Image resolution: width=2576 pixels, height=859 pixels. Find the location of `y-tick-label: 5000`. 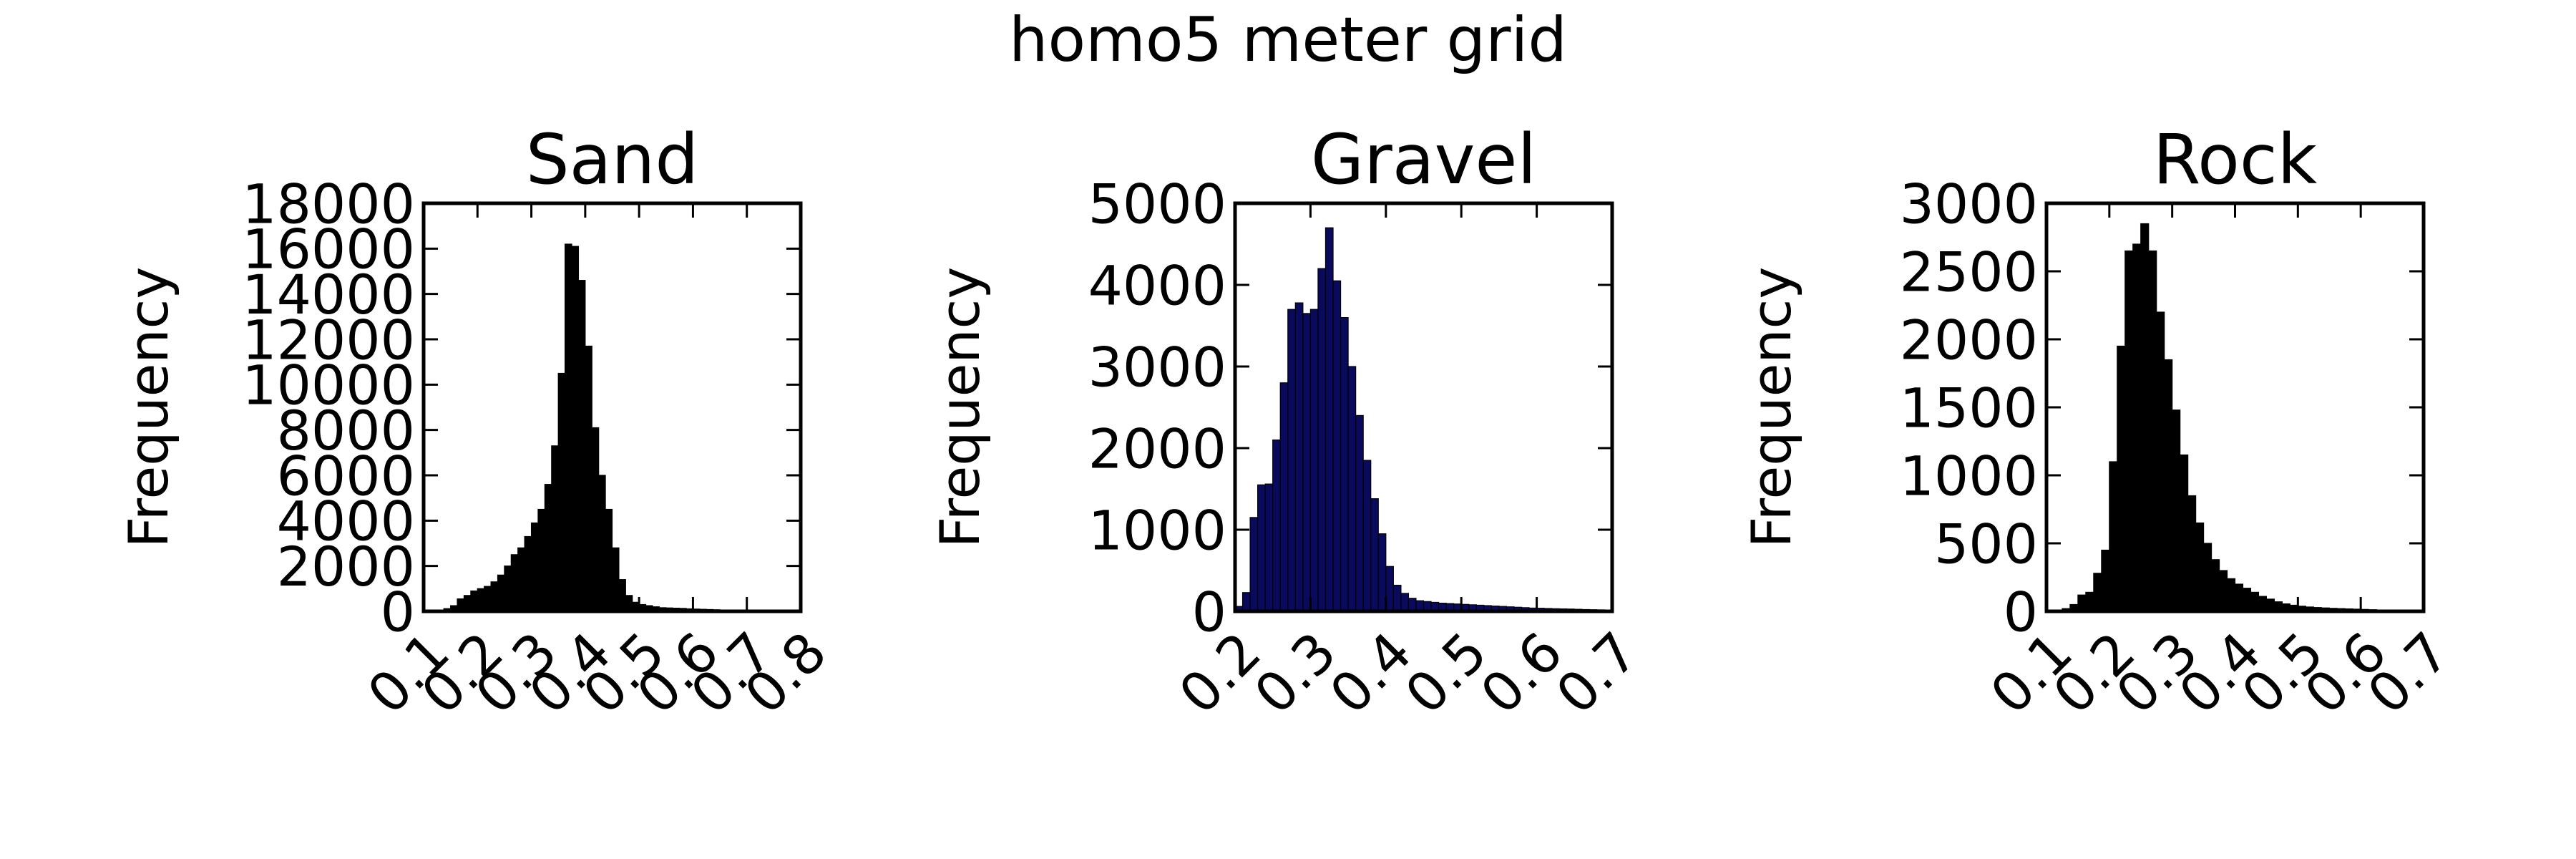

y-tick-label: 5000 is located at coordinates (1157, 204).